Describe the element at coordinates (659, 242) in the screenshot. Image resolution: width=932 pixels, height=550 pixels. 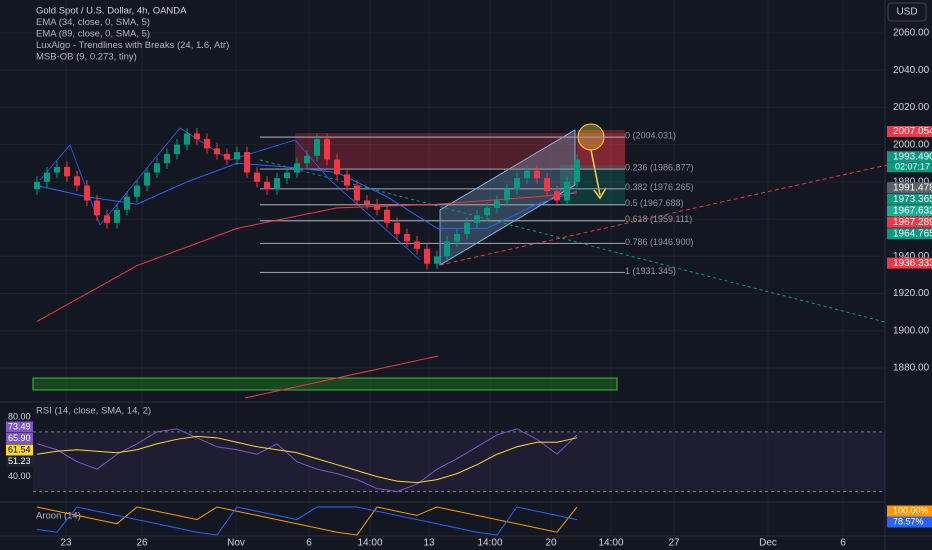
I see `fib-label: 0.786 (1946.900)` at that location.